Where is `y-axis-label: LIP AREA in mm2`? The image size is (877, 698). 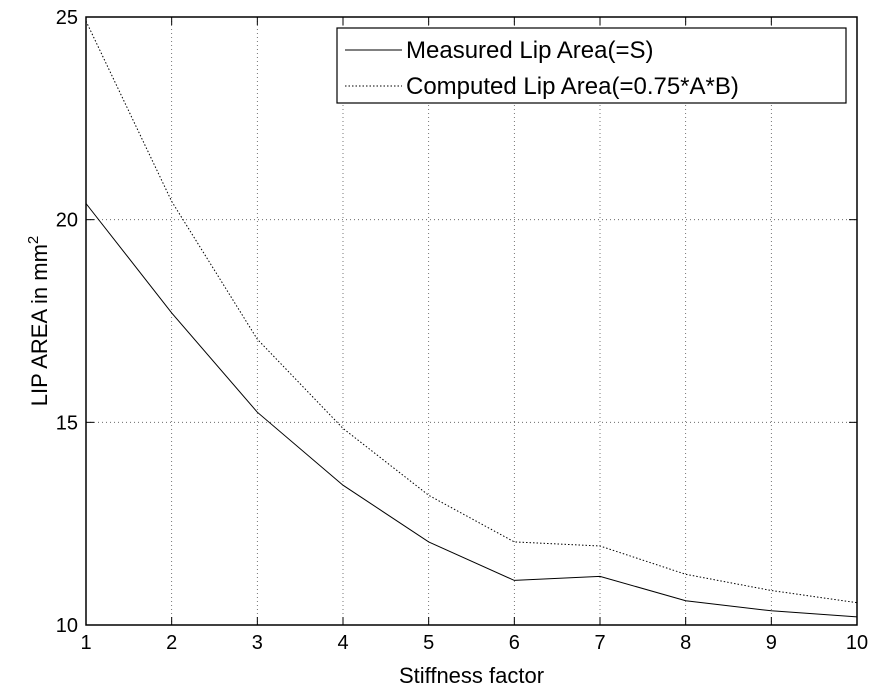 y-axis-label: LIP AREA in mm2 is located at coordinates (38, 321).